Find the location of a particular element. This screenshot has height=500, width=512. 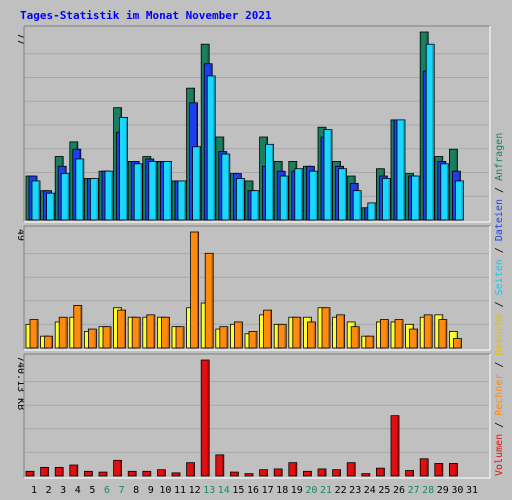

x-tick-label-day-23: 23 is located at coordinates (355, 490).